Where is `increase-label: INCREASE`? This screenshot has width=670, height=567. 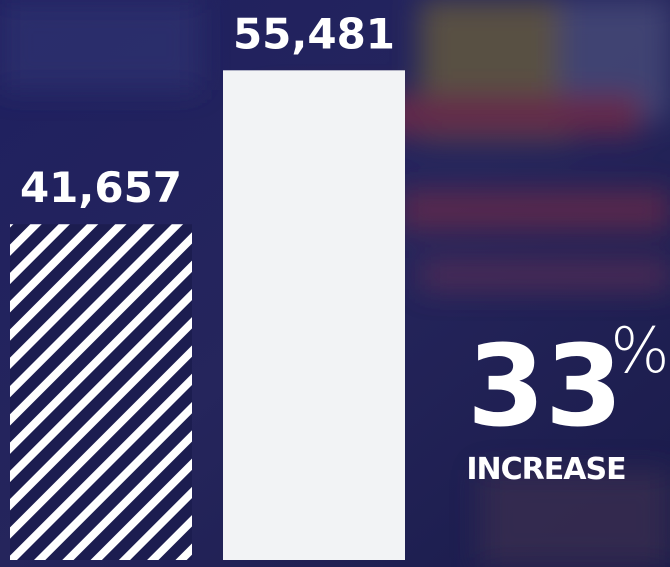
increase-label: INCREASE is located at coordinates (545, 469).